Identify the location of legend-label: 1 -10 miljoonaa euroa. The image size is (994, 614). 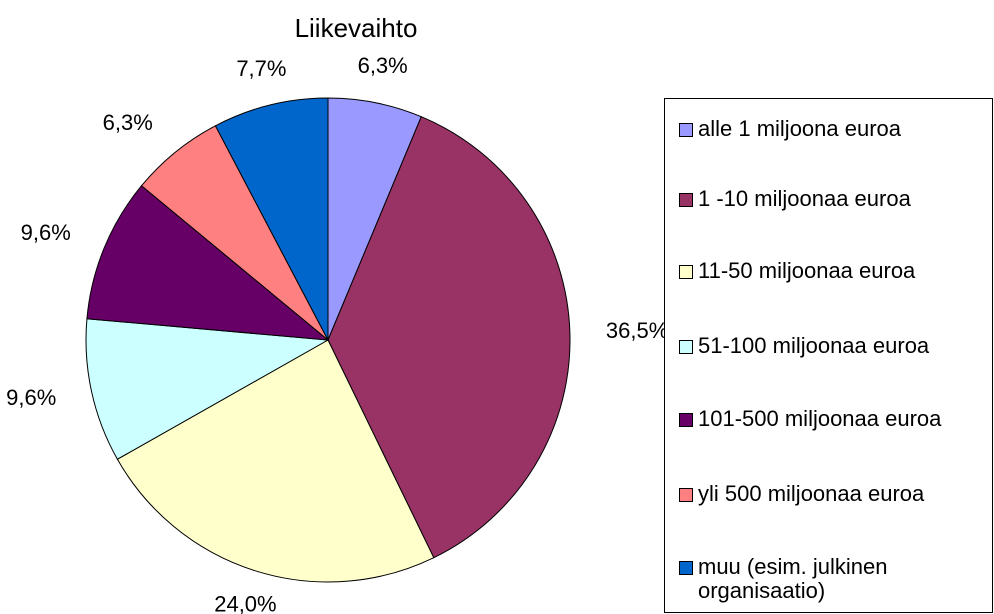
(804, 198).